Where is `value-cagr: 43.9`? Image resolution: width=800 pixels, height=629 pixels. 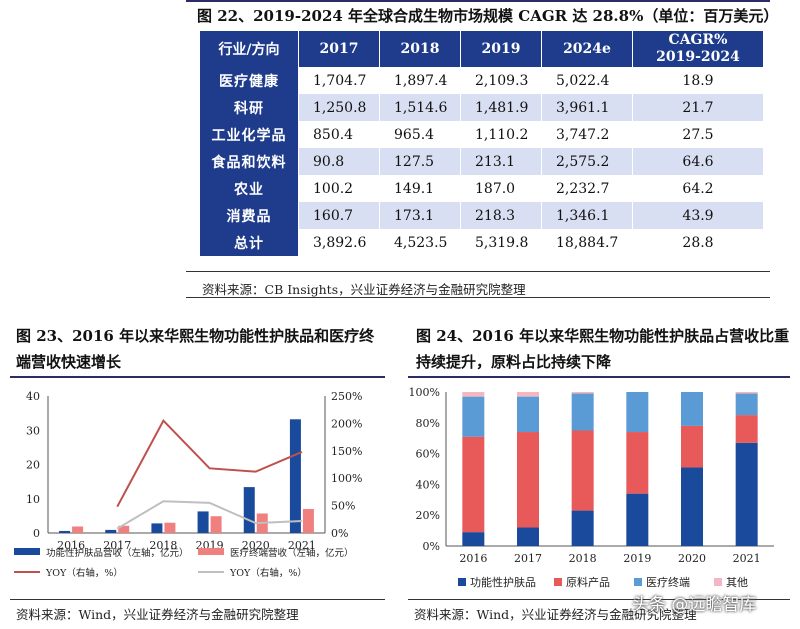
value-cagr: 43.9 is located at coordinates (698, 215).